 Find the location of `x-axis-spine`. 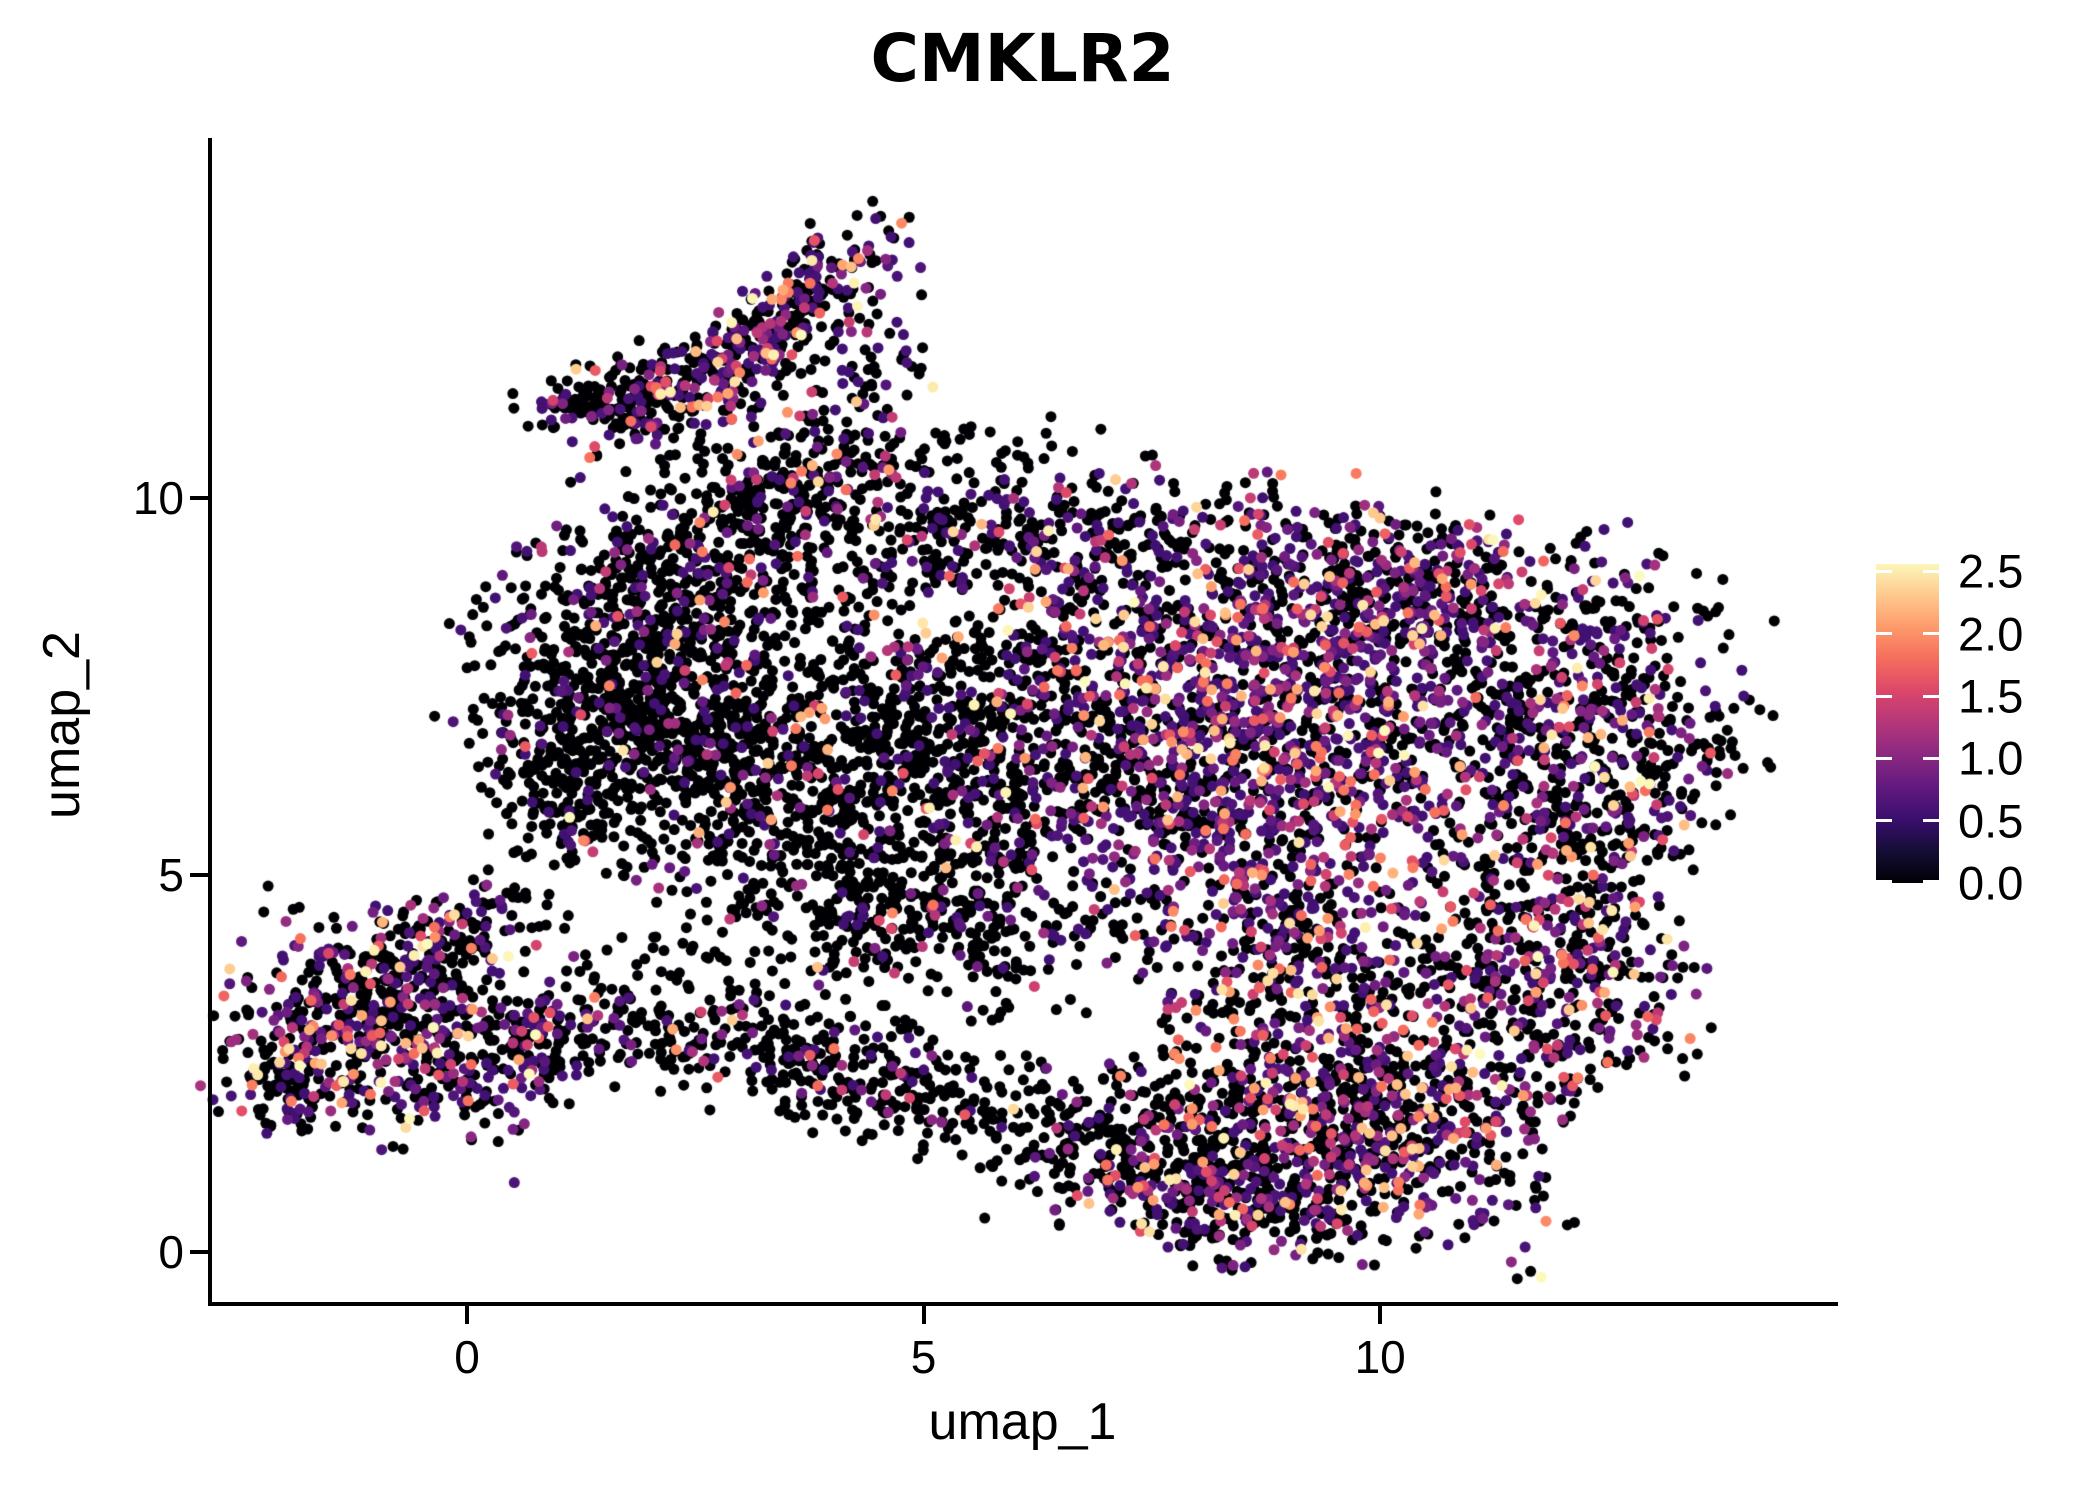

x-axis-spine is located at coordinates (1023, 1304).